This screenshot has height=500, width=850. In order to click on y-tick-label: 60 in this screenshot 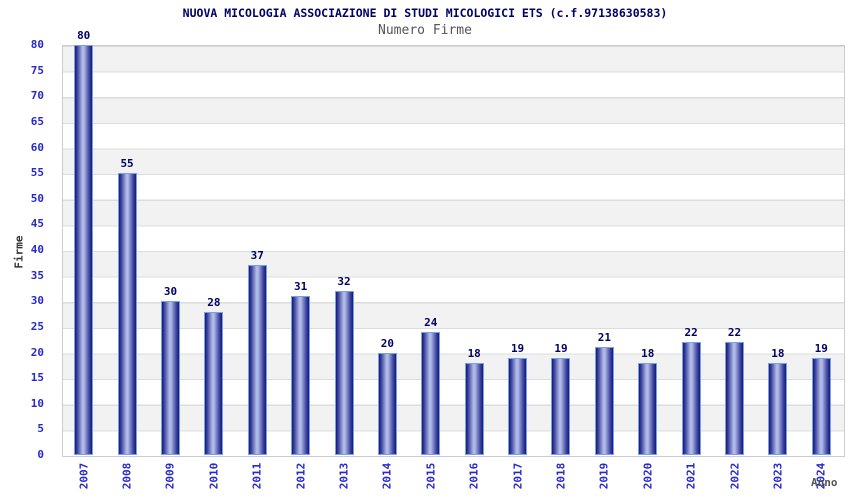, I will do `click(37, 147)`.